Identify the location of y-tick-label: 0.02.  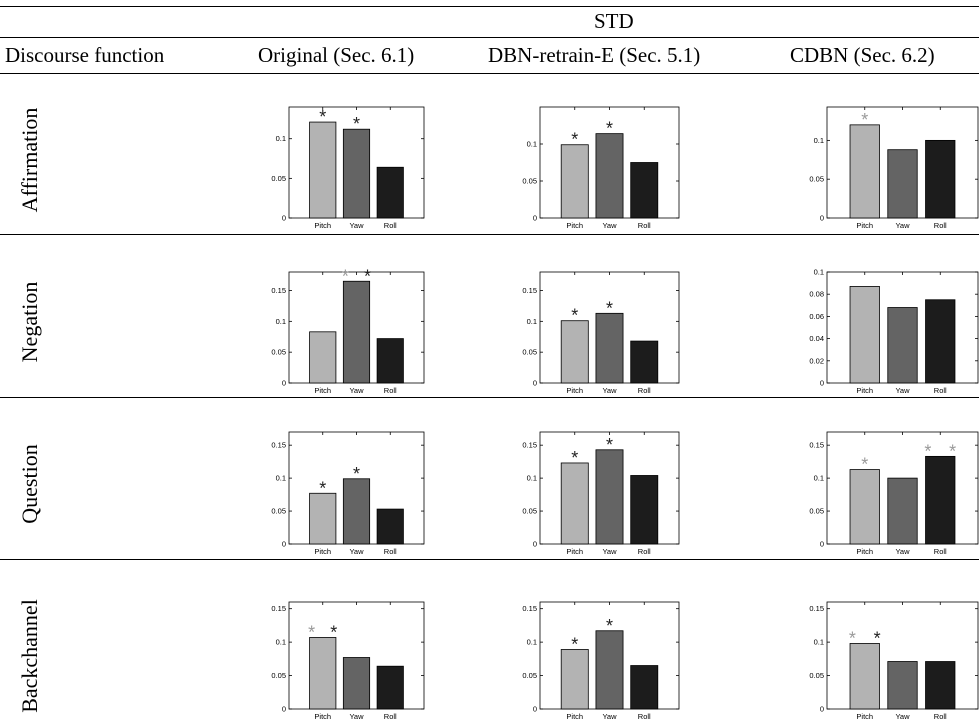
(816, 360).